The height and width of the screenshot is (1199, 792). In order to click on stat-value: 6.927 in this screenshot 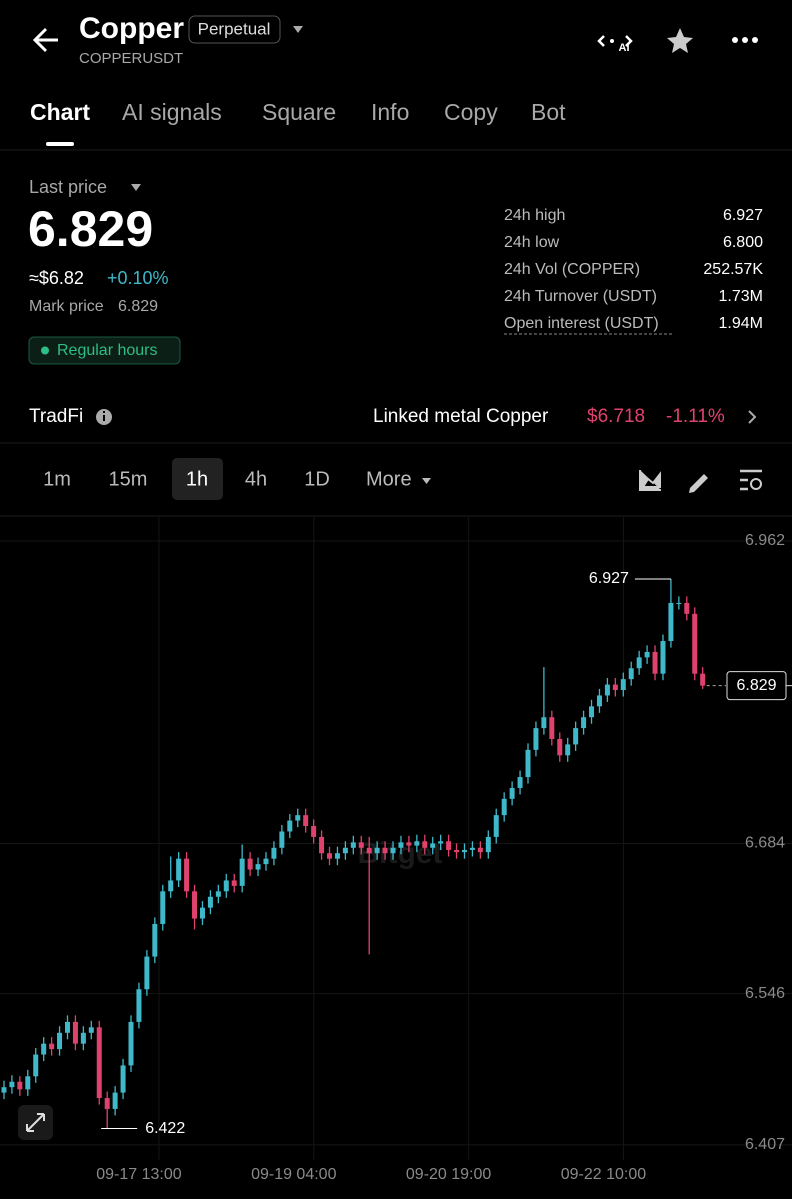, I will do `click(743, 215)`.